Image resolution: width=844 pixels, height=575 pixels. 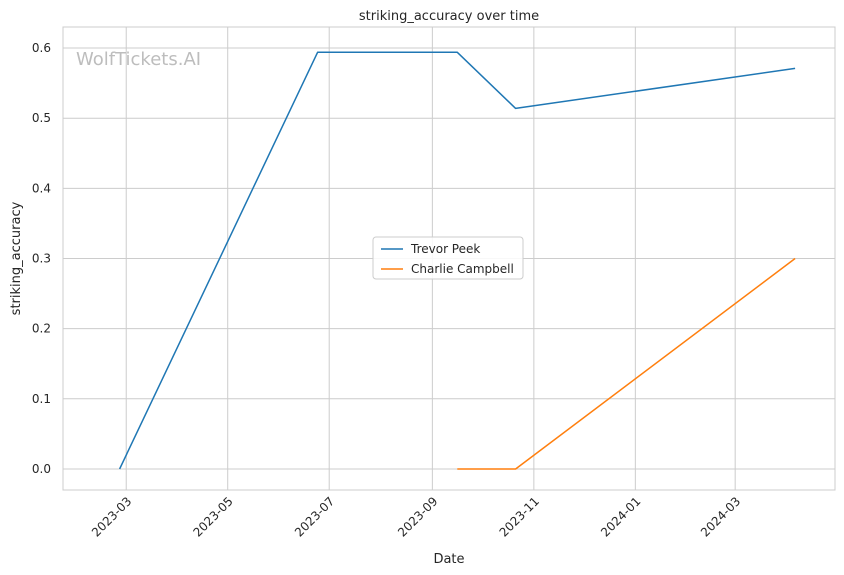 I want to click on x-axis-label: Date, so click(x=448, y=559).